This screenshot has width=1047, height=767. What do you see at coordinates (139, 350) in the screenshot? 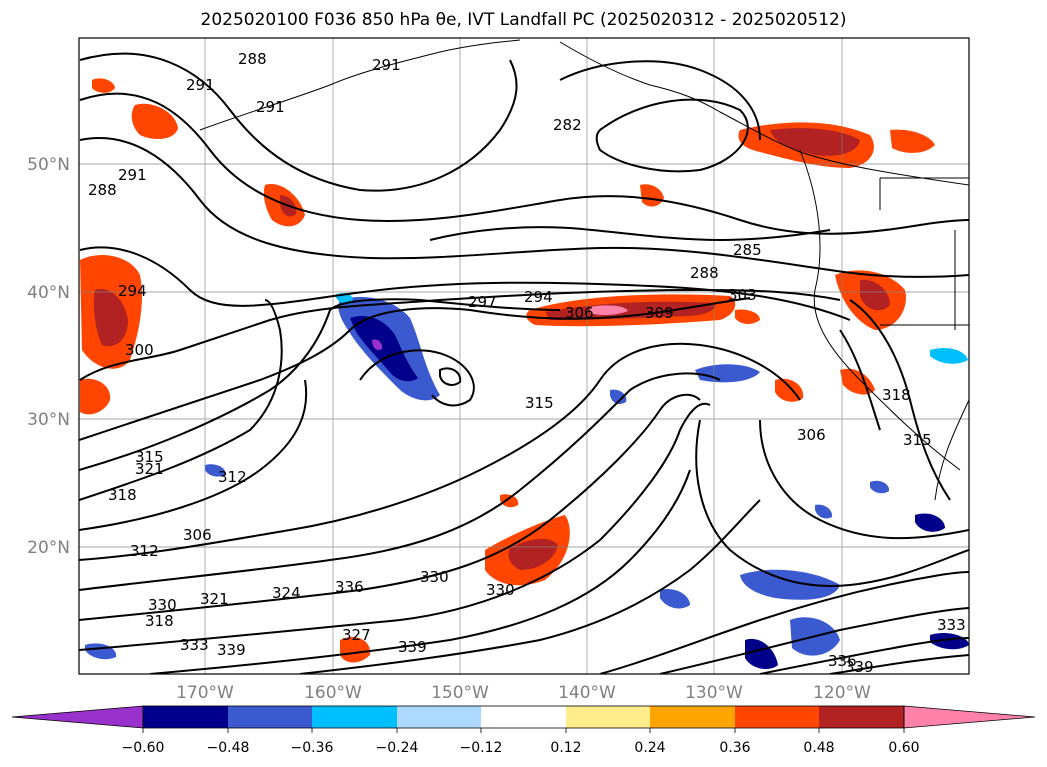
I see `contour-label: 300` at bounding box center [139, 350].